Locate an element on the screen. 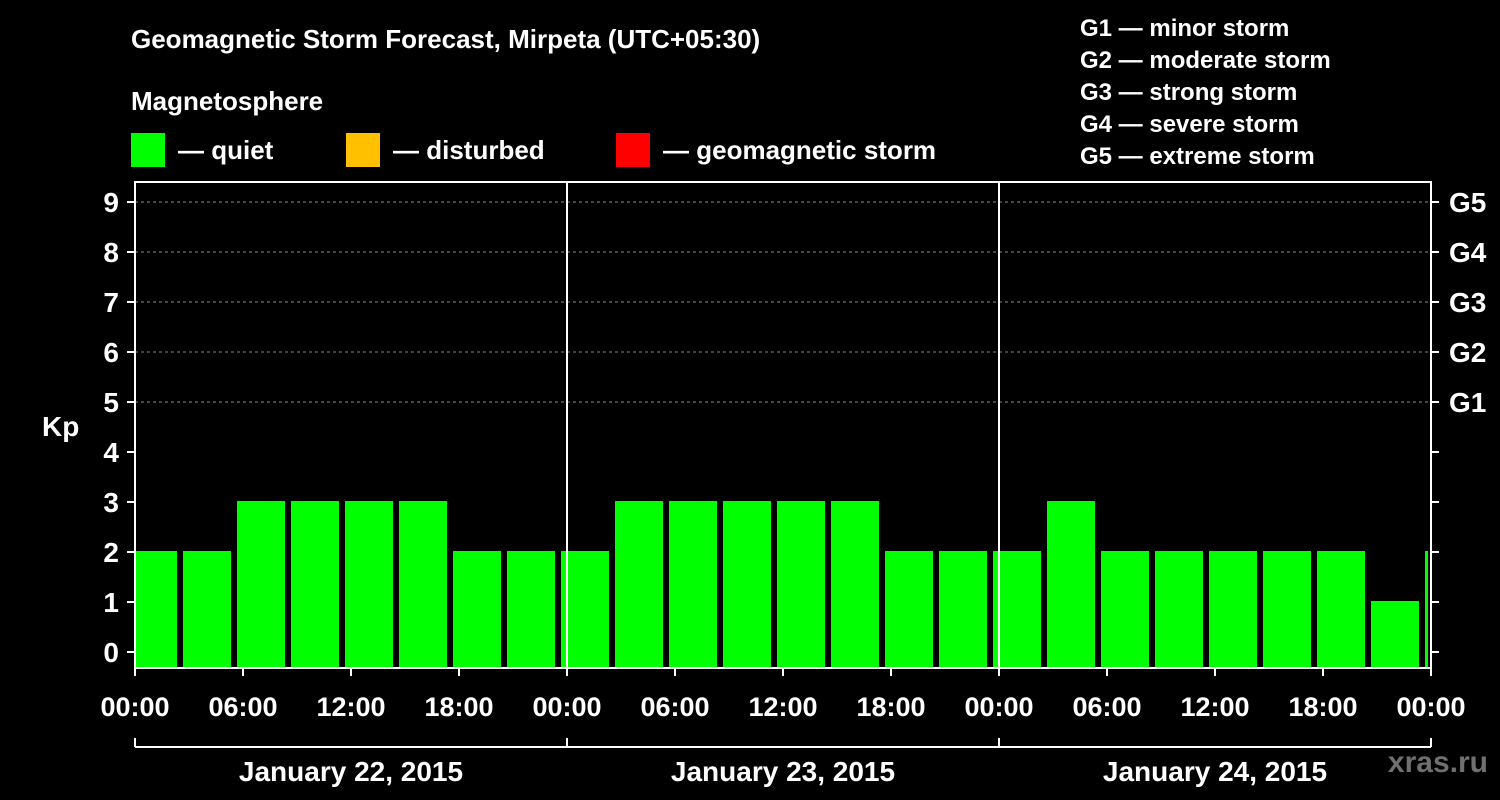  day-label-0: January 22, 2015 is located at coordinates (351, 771).